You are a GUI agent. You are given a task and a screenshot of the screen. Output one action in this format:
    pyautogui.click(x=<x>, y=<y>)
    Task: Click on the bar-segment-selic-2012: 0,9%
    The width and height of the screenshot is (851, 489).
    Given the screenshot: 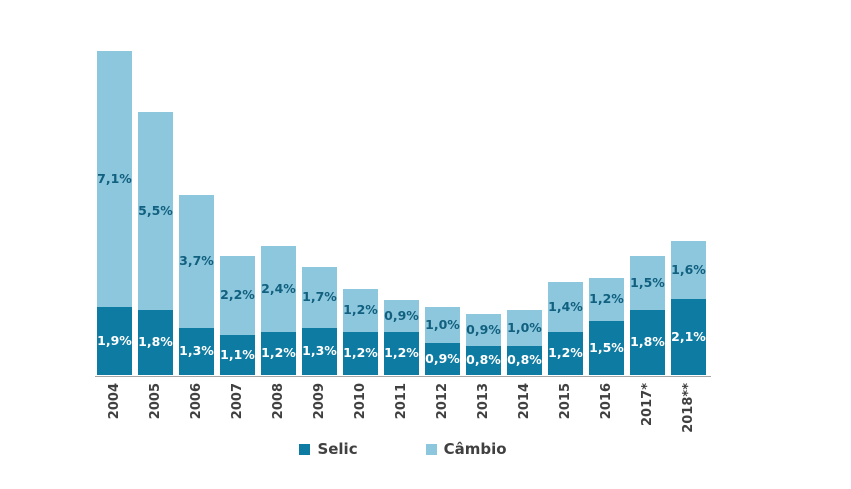 What is the action you would take?
    pyautogui.click(x=442, y=359)
    